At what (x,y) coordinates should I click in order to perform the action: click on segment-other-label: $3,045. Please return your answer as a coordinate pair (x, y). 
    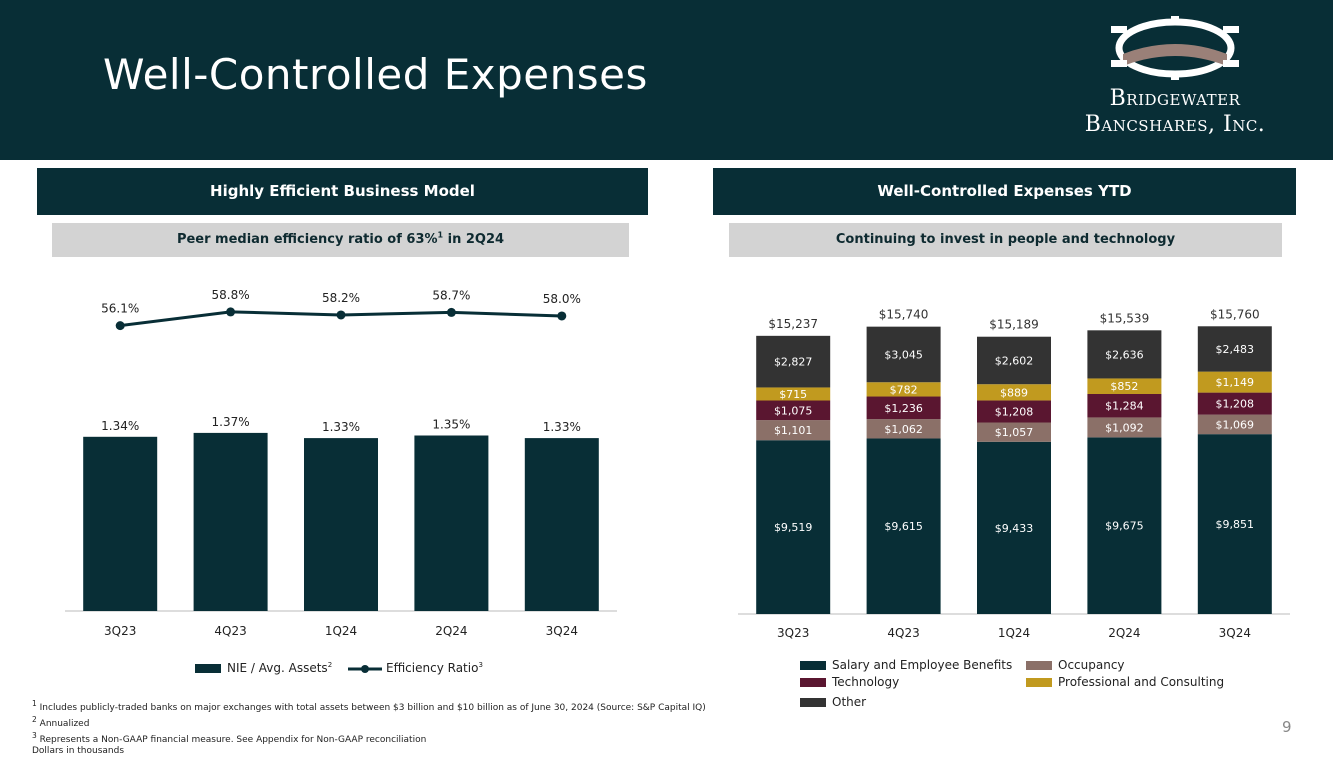
    Looking at the image, I should click on (903, 354).